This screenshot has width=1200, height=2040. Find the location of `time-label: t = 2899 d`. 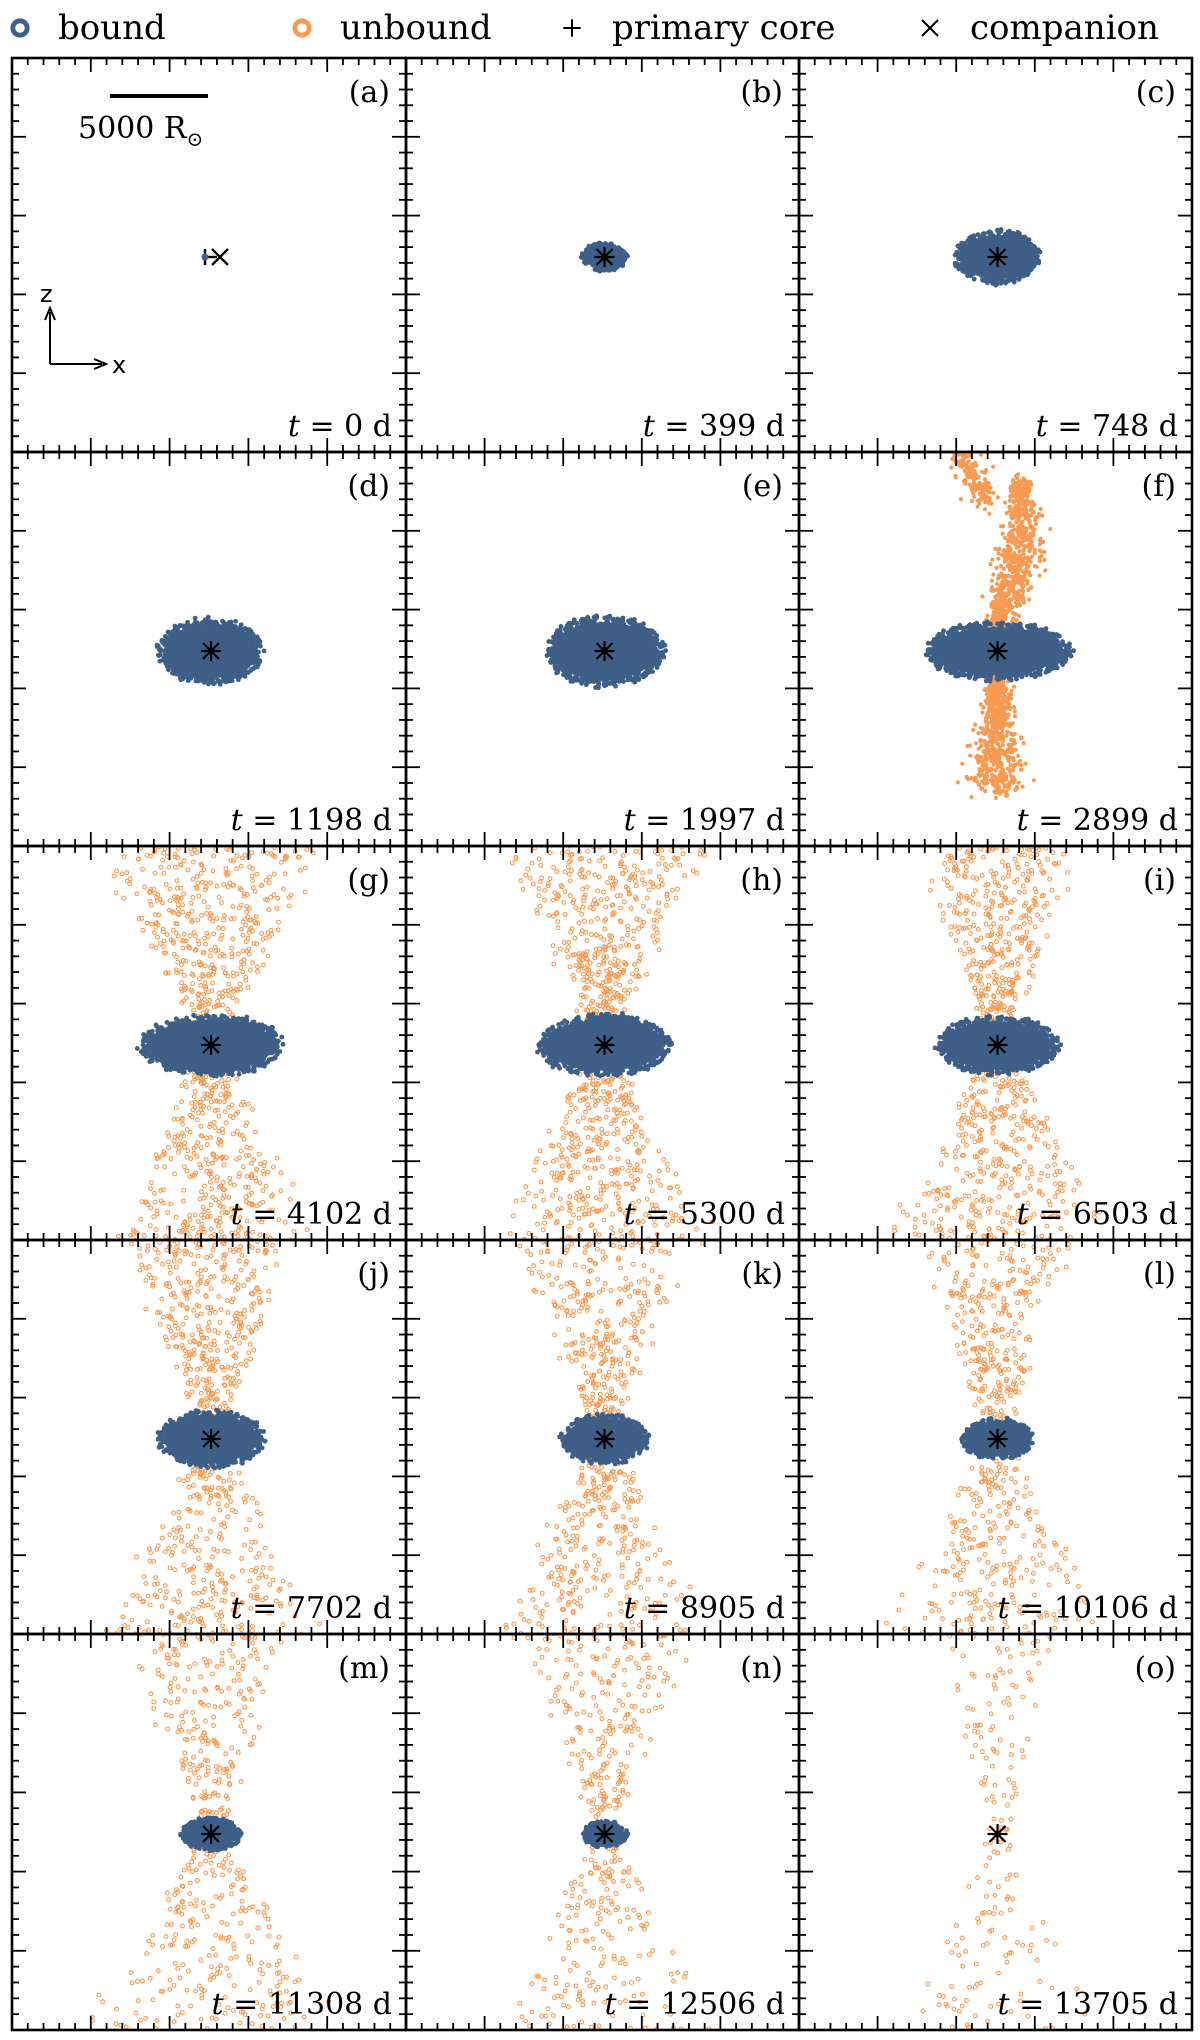

time-label: t = 2899 d is located at coordinates (1097, 820).